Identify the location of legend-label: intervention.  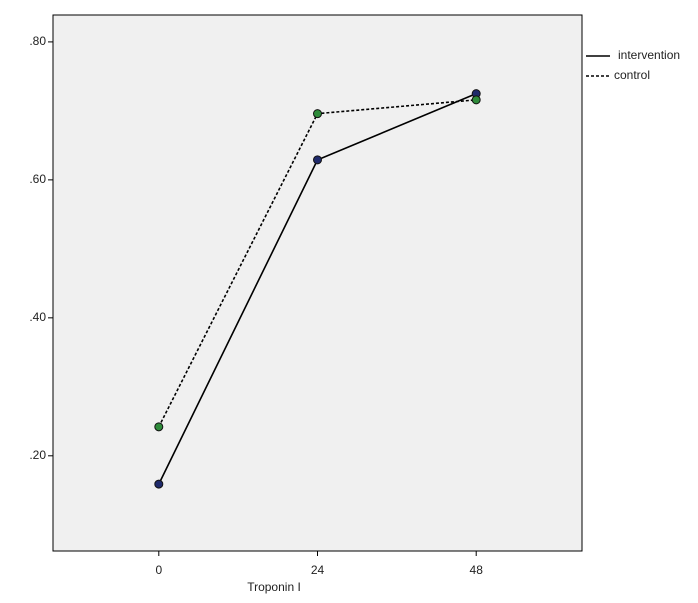
(649, 55).